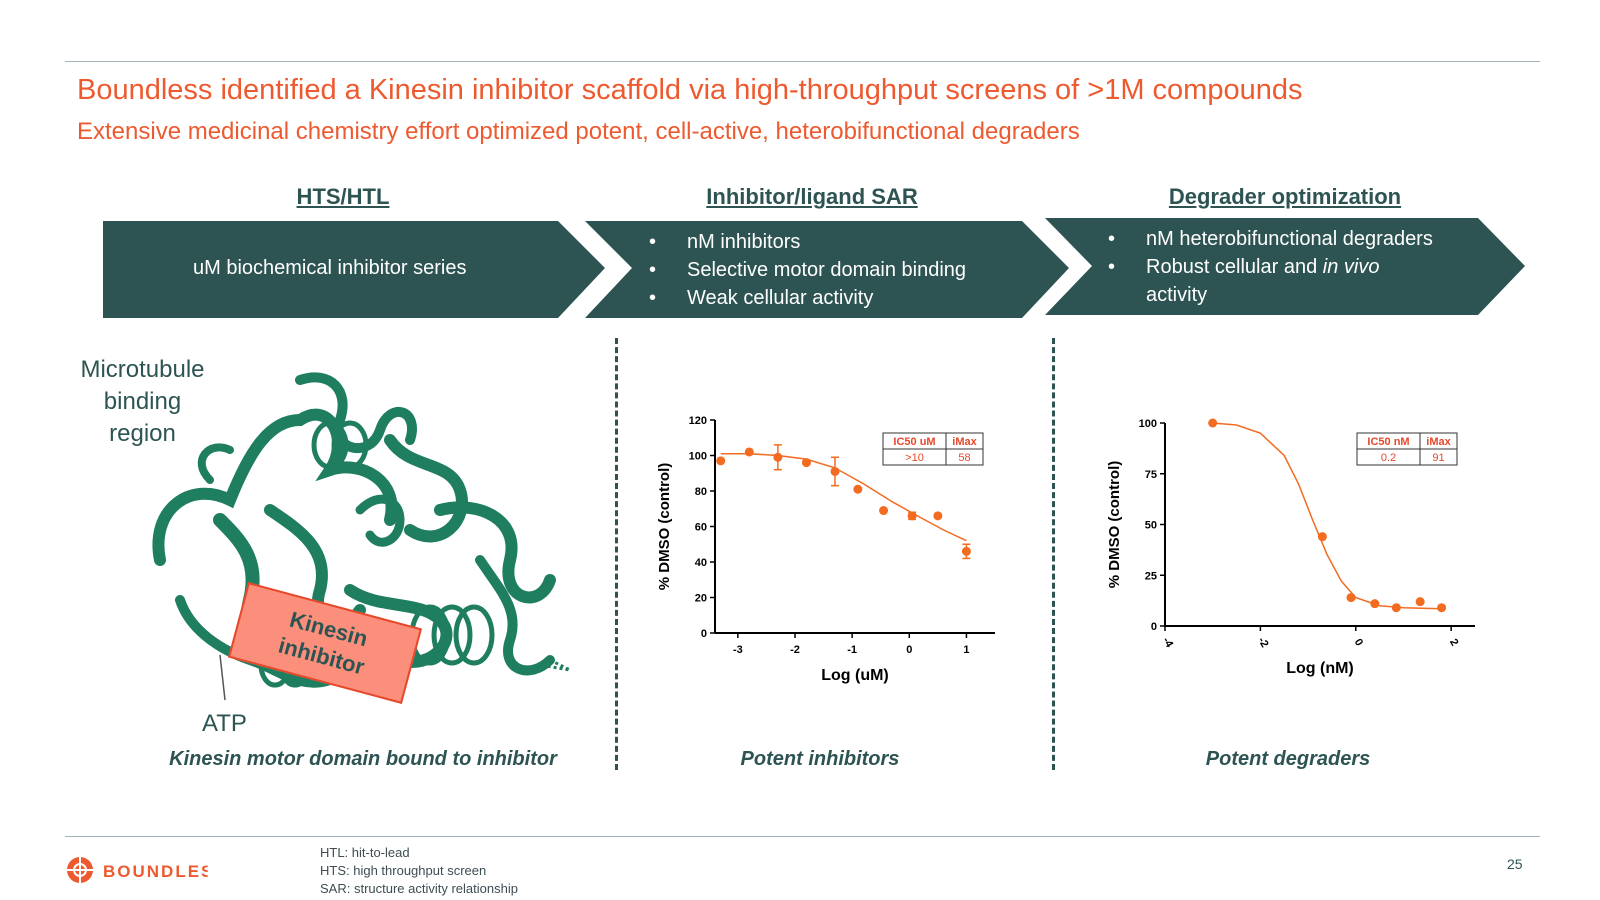 Image resolution: width=1600 pixels, height=900 pixels. Describe the element at coordinates (805, 242) in the screenshot. I see `sar-item: nM inhibitors` at that location.